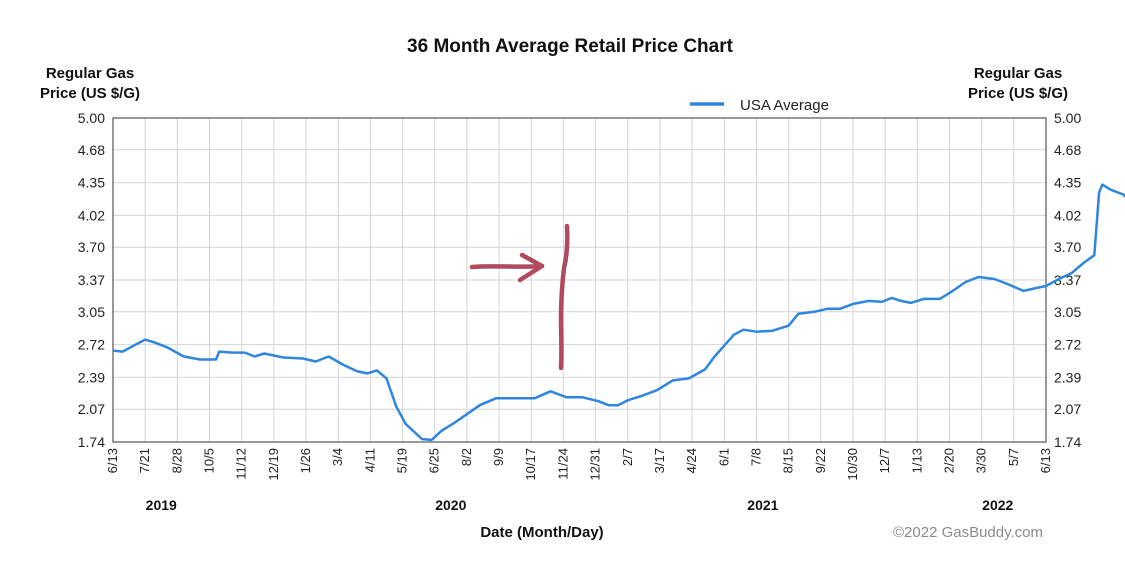 The image size is (1125, 581). Describe the element at coordinates (450, 505) in the screenshot. I see `year-label: 2020` at that location.